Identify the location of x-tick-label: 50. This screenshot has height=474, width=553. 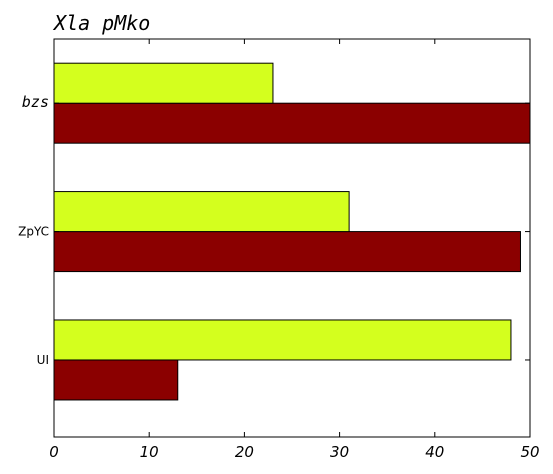
(529, 452).